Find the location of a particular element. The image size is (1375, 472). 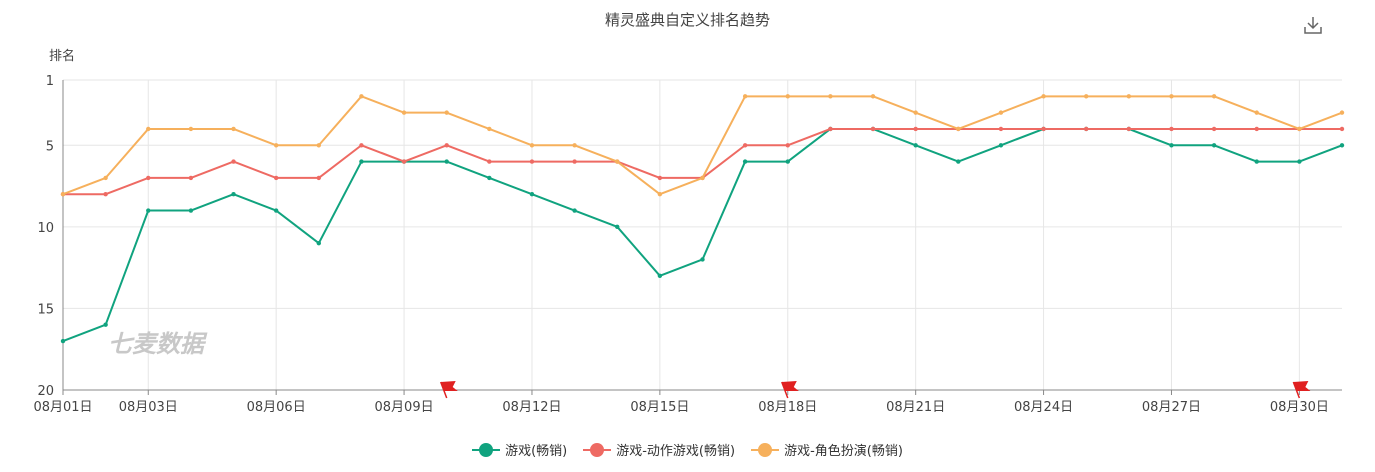

watermark: 七麦数据 is located at coordinates (158, 344).